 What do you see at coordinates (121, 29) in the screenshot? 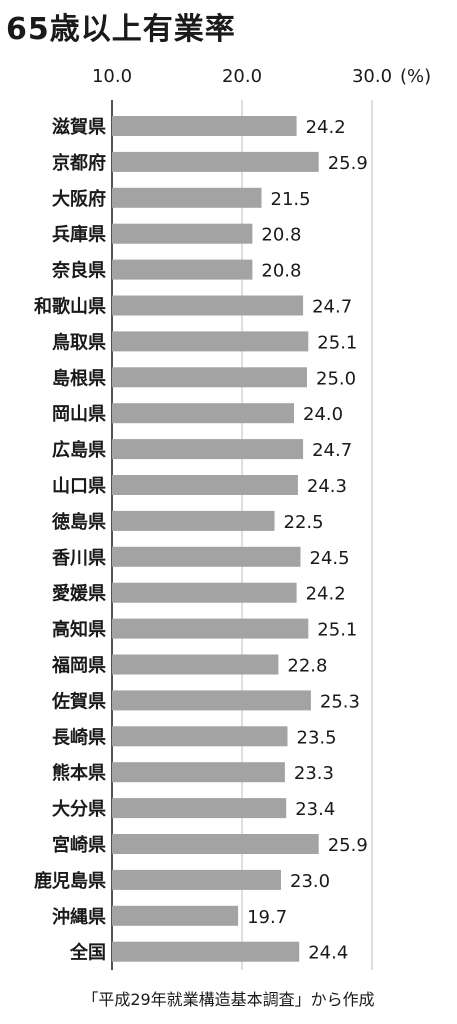
I see `chart-title: 65歳以上有業率` at bounding box center [121, 29].